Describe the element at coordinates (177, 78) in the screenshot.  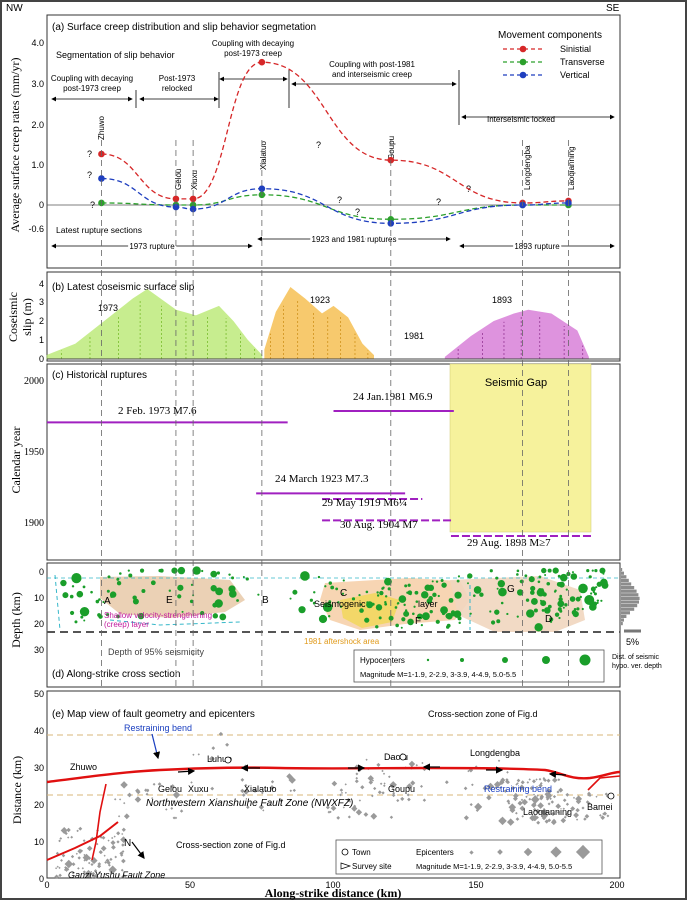
I see `segment-label: Post-1973` at that location.